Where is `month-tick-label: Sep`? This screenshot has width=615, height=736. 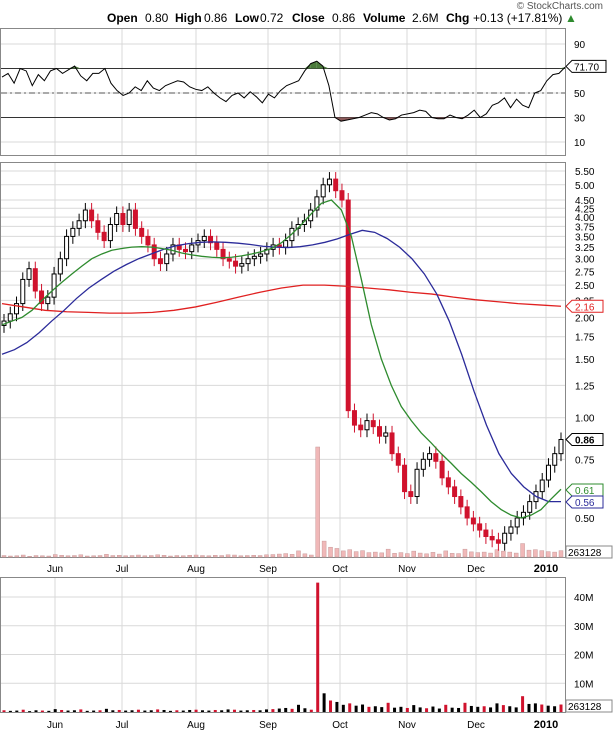 month-tick-label: Sep is located at coordinates (268, 725).